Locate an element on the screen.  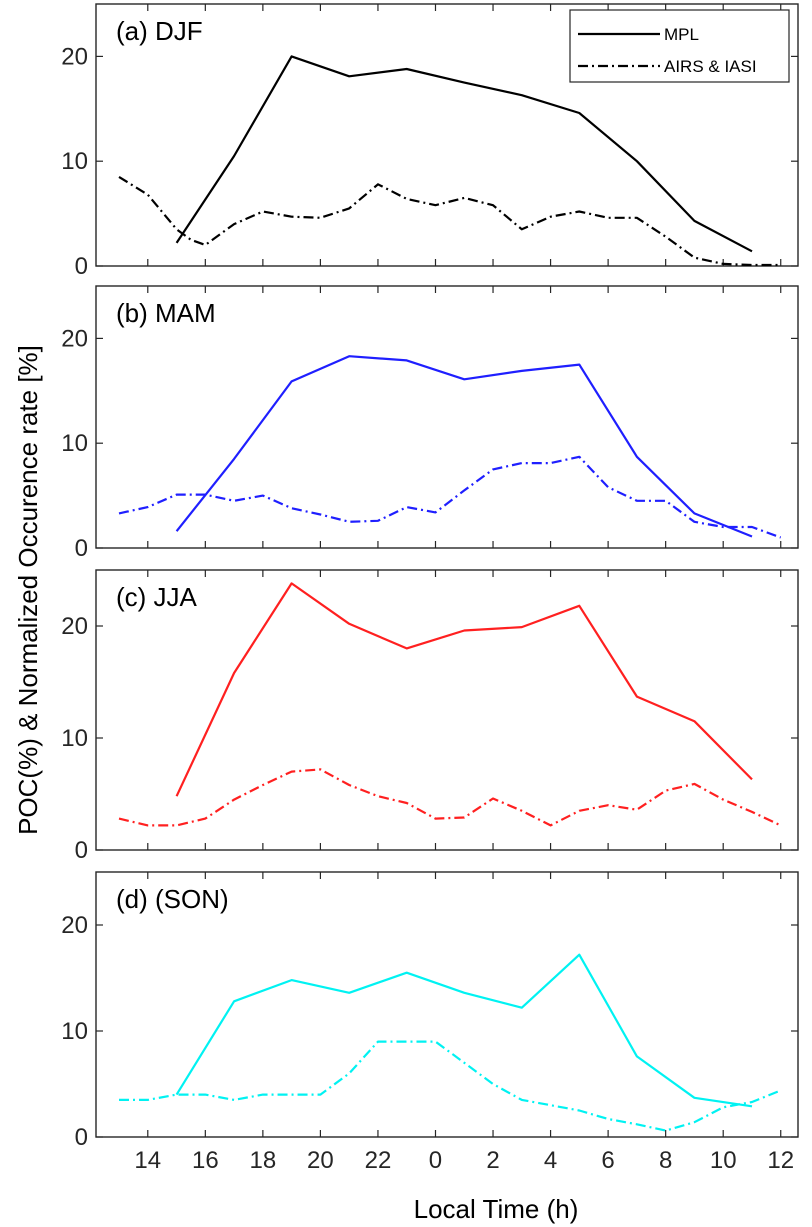
x-tick-label: 22 is located at coordinates (378, 1160).